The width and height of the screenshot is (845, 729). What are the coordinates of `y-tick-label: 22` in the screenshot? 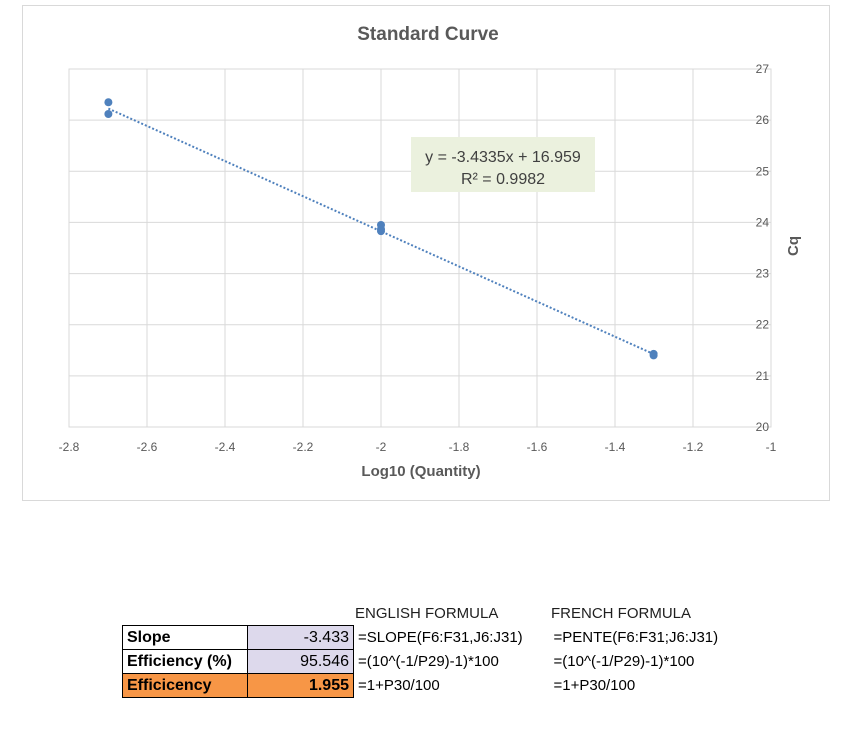 It's located at (763, 325).